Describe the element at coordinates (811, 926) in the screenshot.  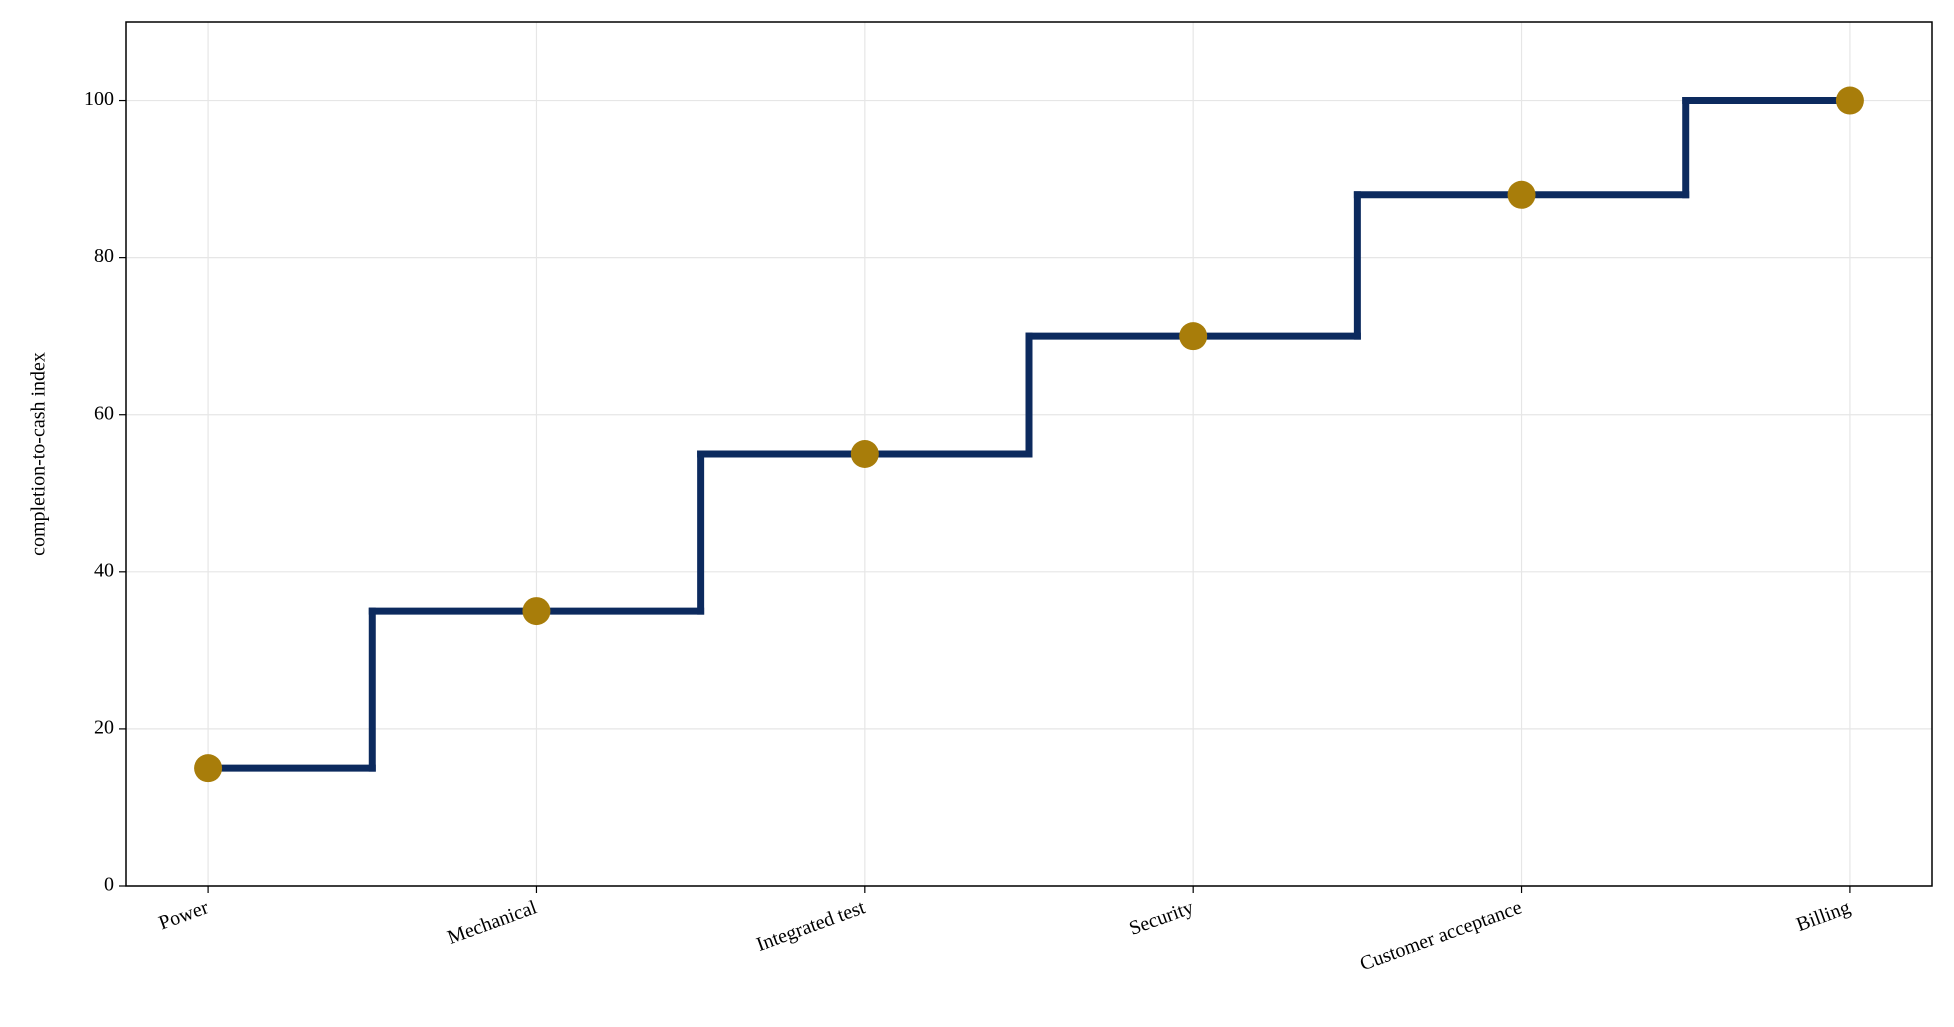
I see `x-tick-label: Integrated test` at that location.